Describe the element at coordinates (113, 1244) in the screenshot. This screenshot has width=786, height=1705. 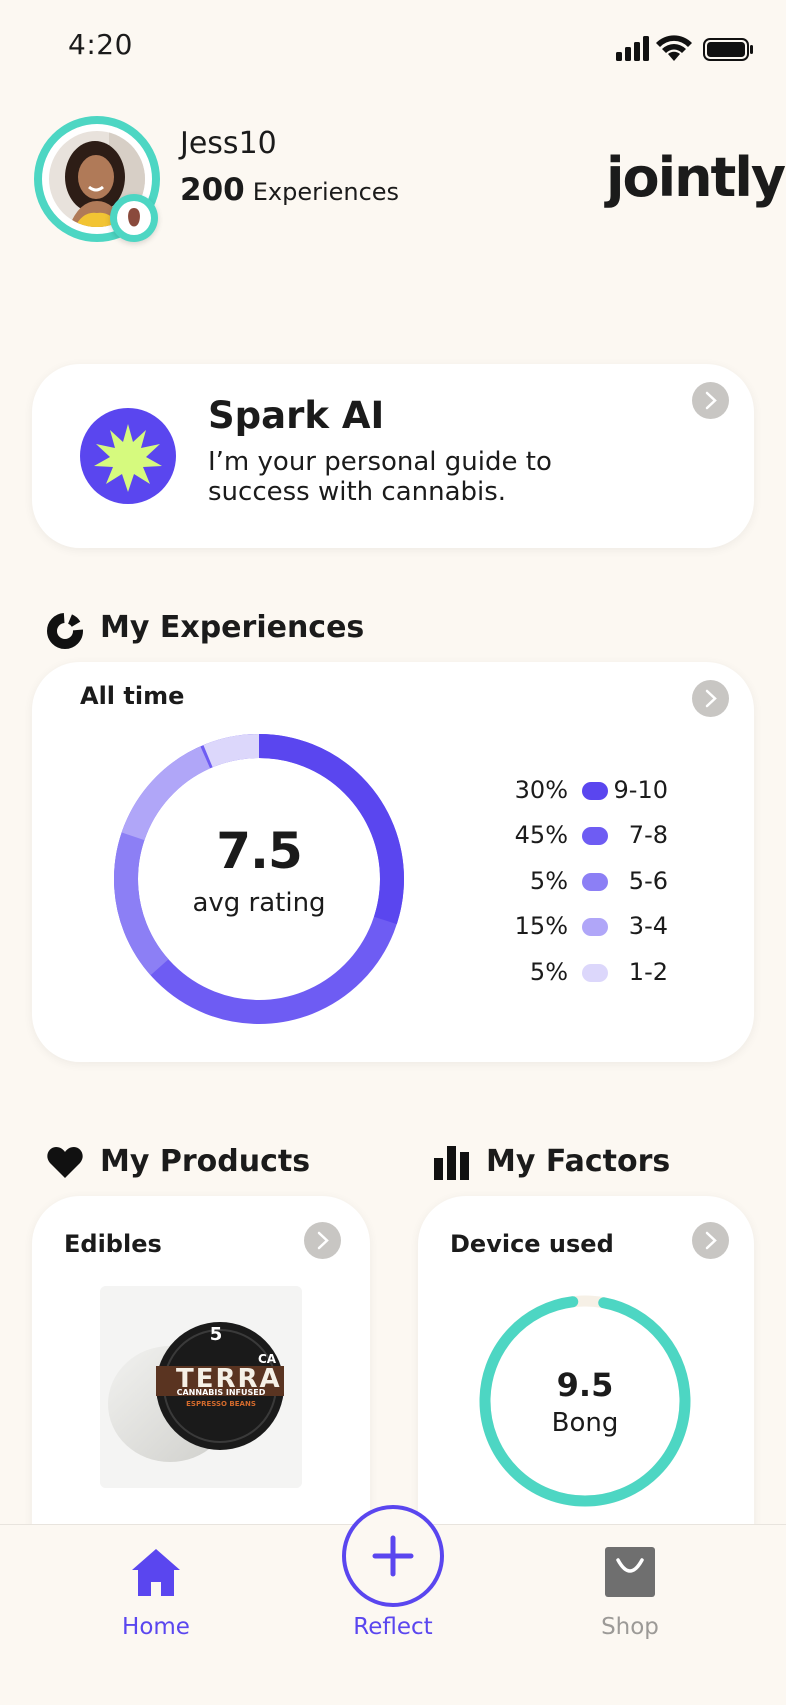
I see `product-category-label: Edibles` at that location.